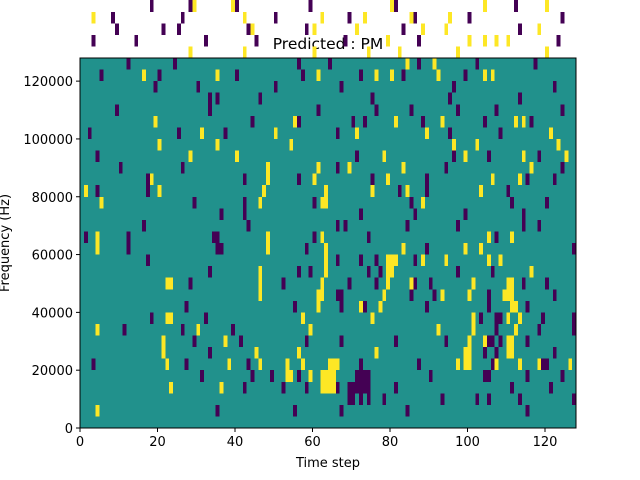 The image size is (640, 480). Describe the element at coordinates (467, 442) in the screenshot. I see `x-tick-label: 100` at that location.